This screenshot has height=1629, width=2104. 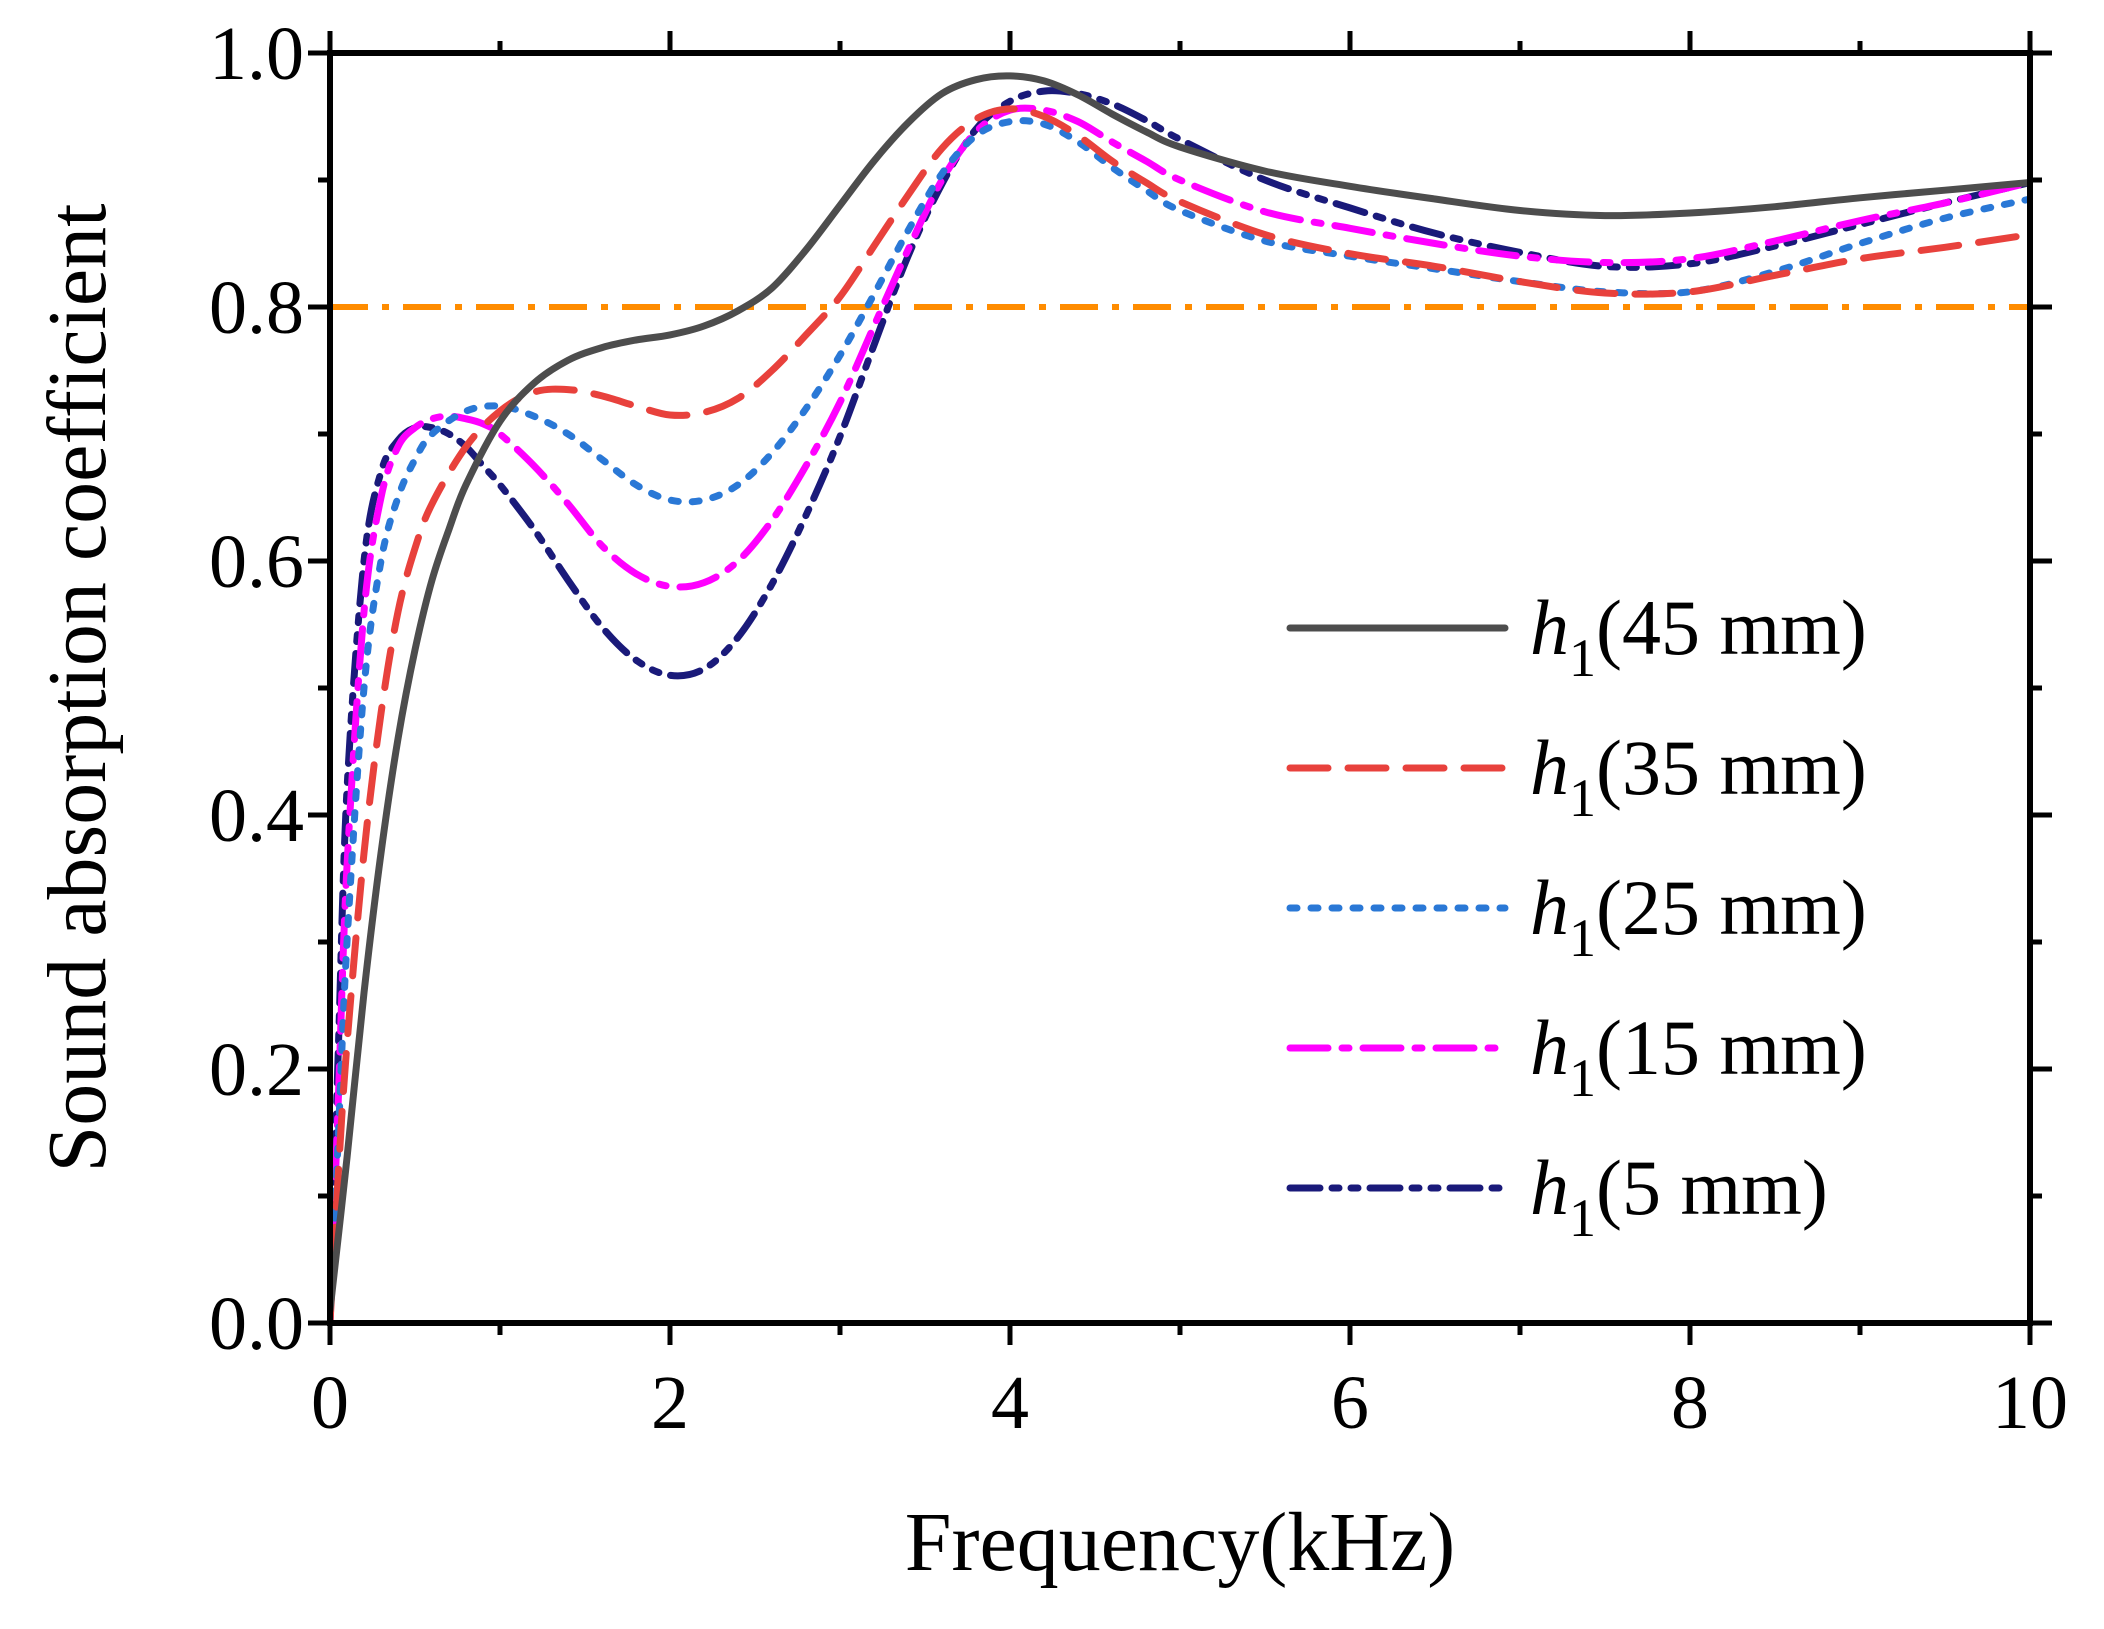 What do you see at coordinates (670, 1403) in the screenshot?
I see `x-tick-label: 2` at bounding box center [670, 1403].